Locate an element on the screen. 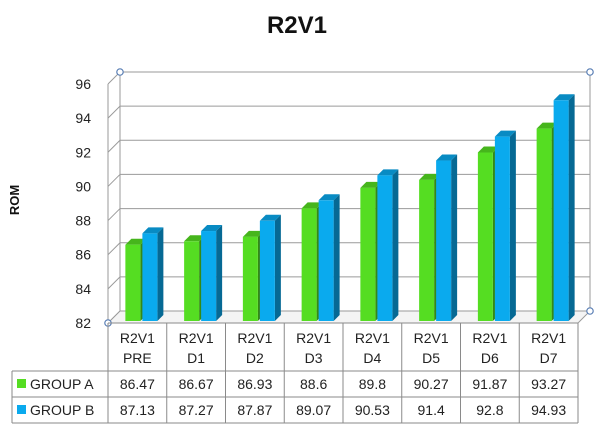 This screenshot has width=607, height=442. x-tick-label: D1 is located at coordinates (196, 358).